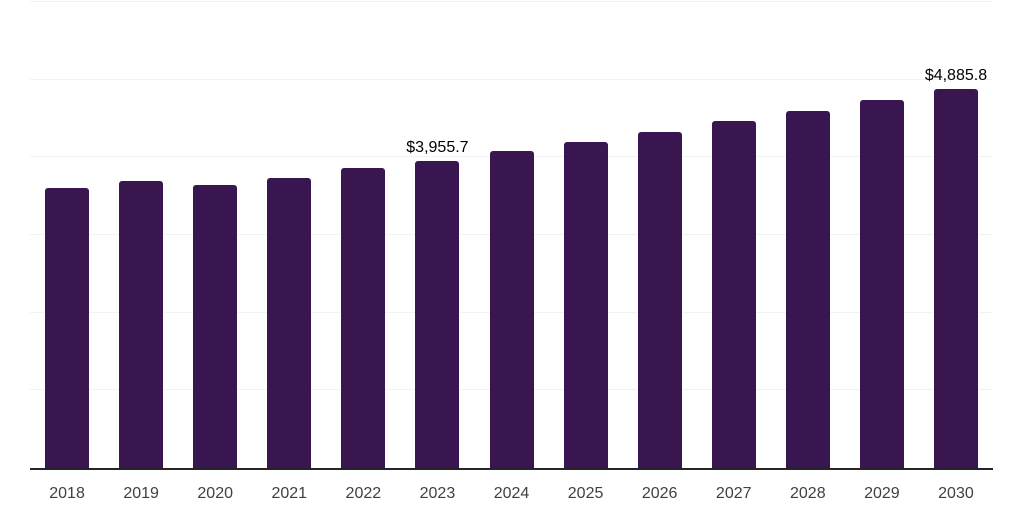  Describe the element at coordinates (955, 278) in the screenshot. I see `bar-2030` at that location.